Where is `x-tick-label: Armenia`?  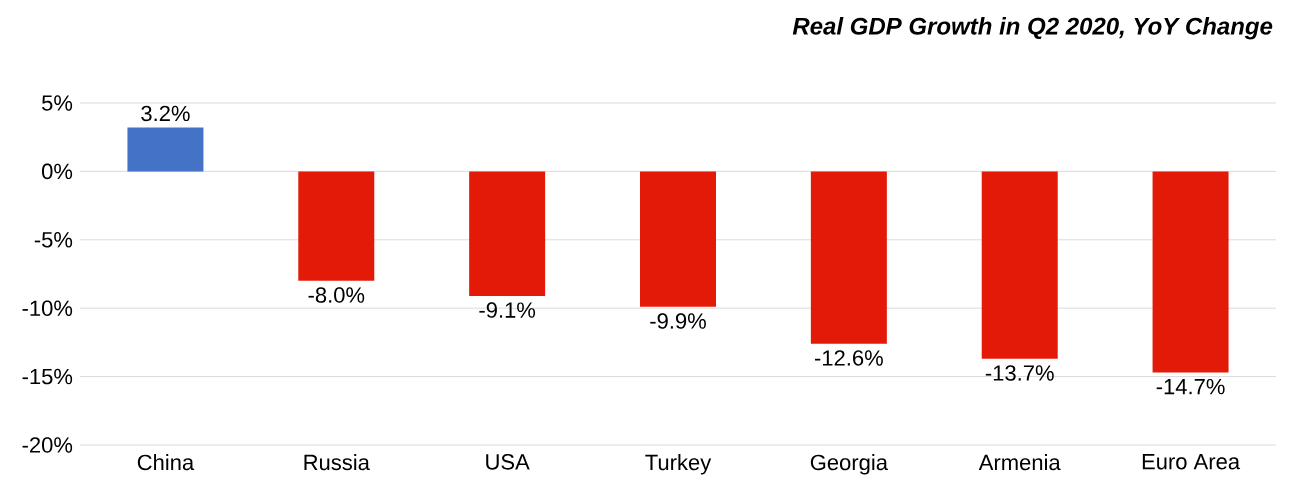 x-tick-label: Armenia is located at coordinates (1019, 462).